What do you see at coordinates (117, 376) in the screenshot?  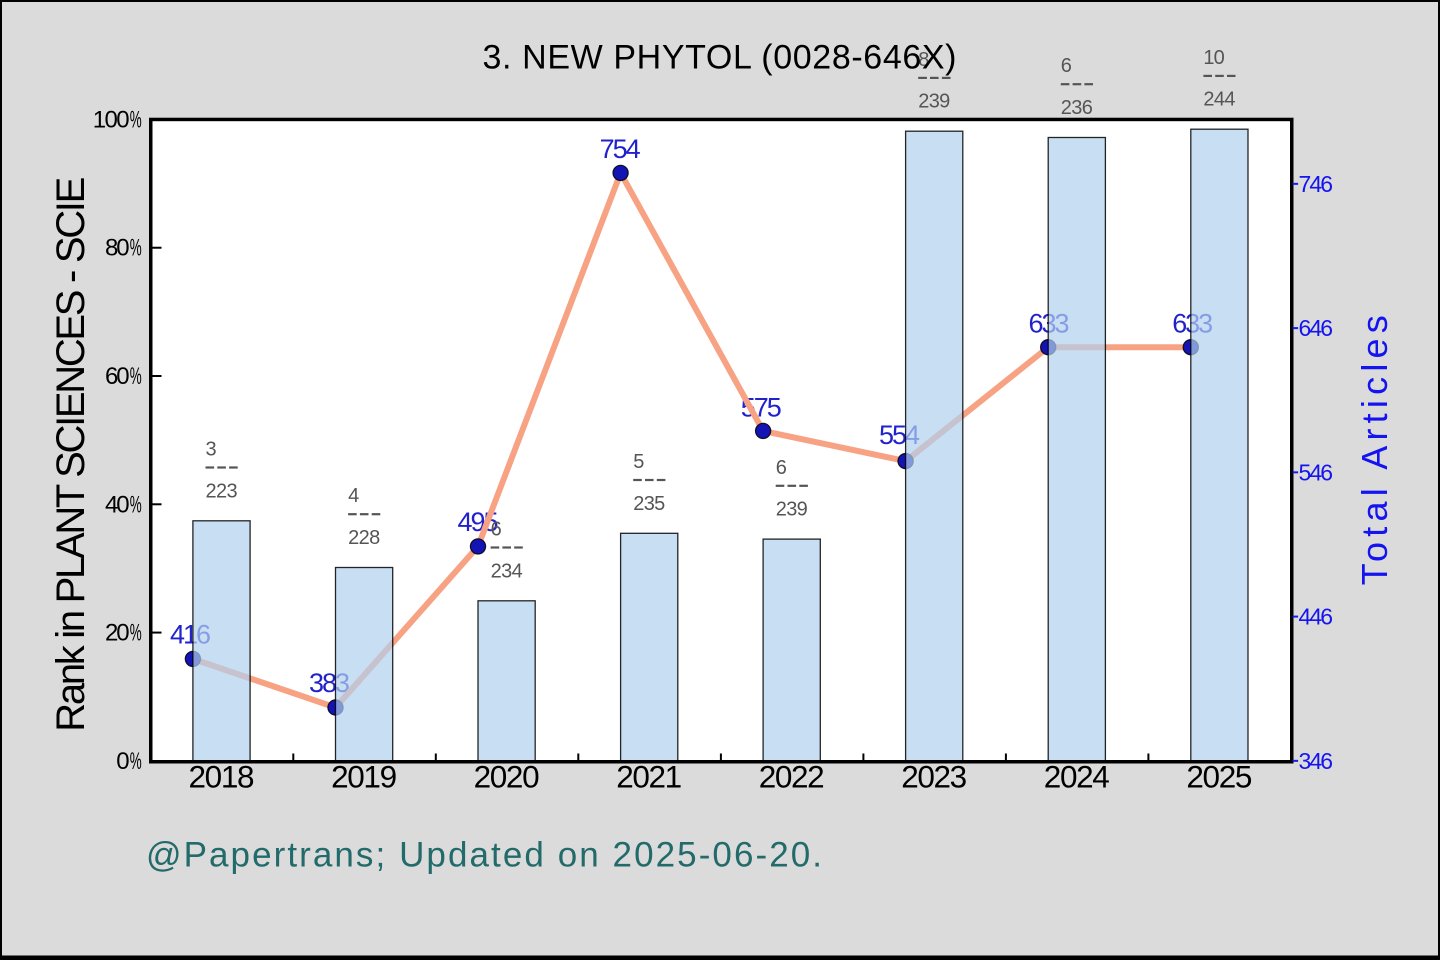 I see `svg-text: 60` at bounding box center [117, 376].